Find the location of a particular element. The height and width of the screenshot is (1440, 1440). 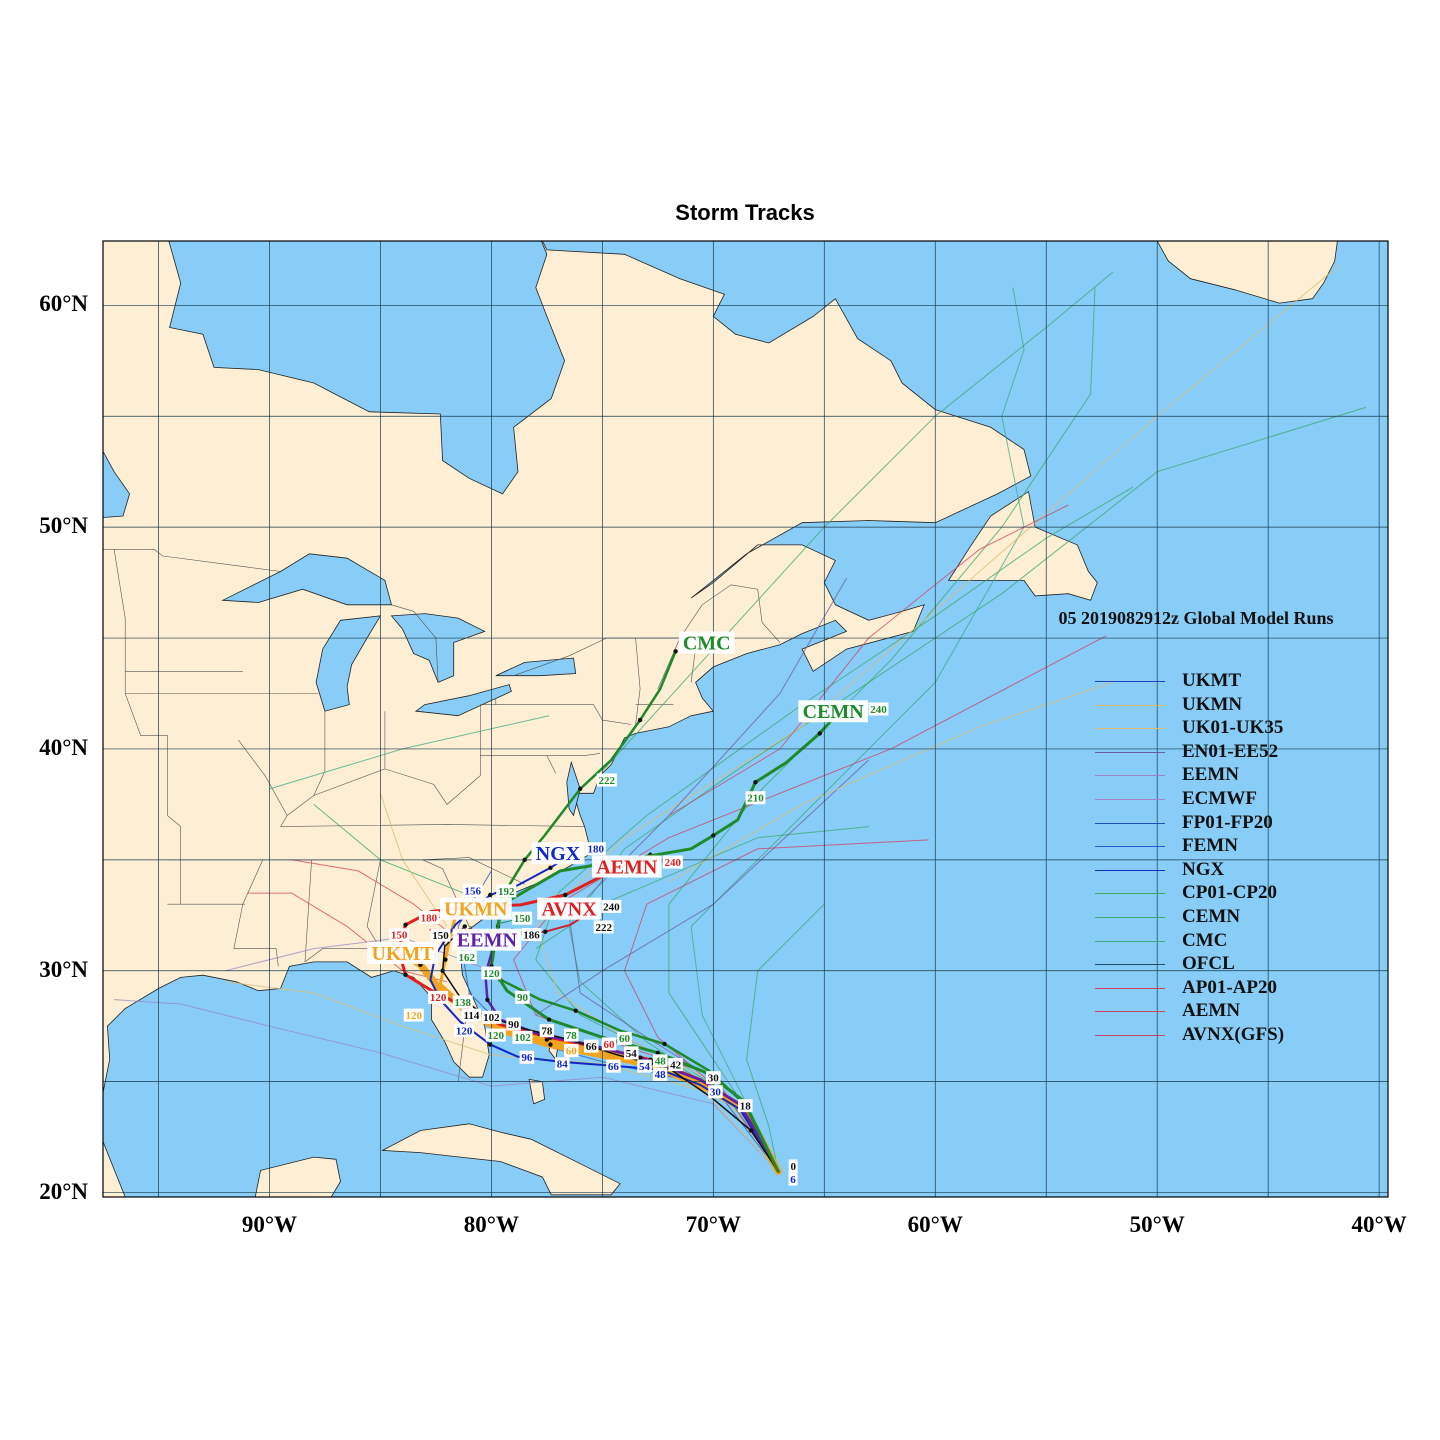

model-label-ngx: NGX is located at coordinates (558, 854).